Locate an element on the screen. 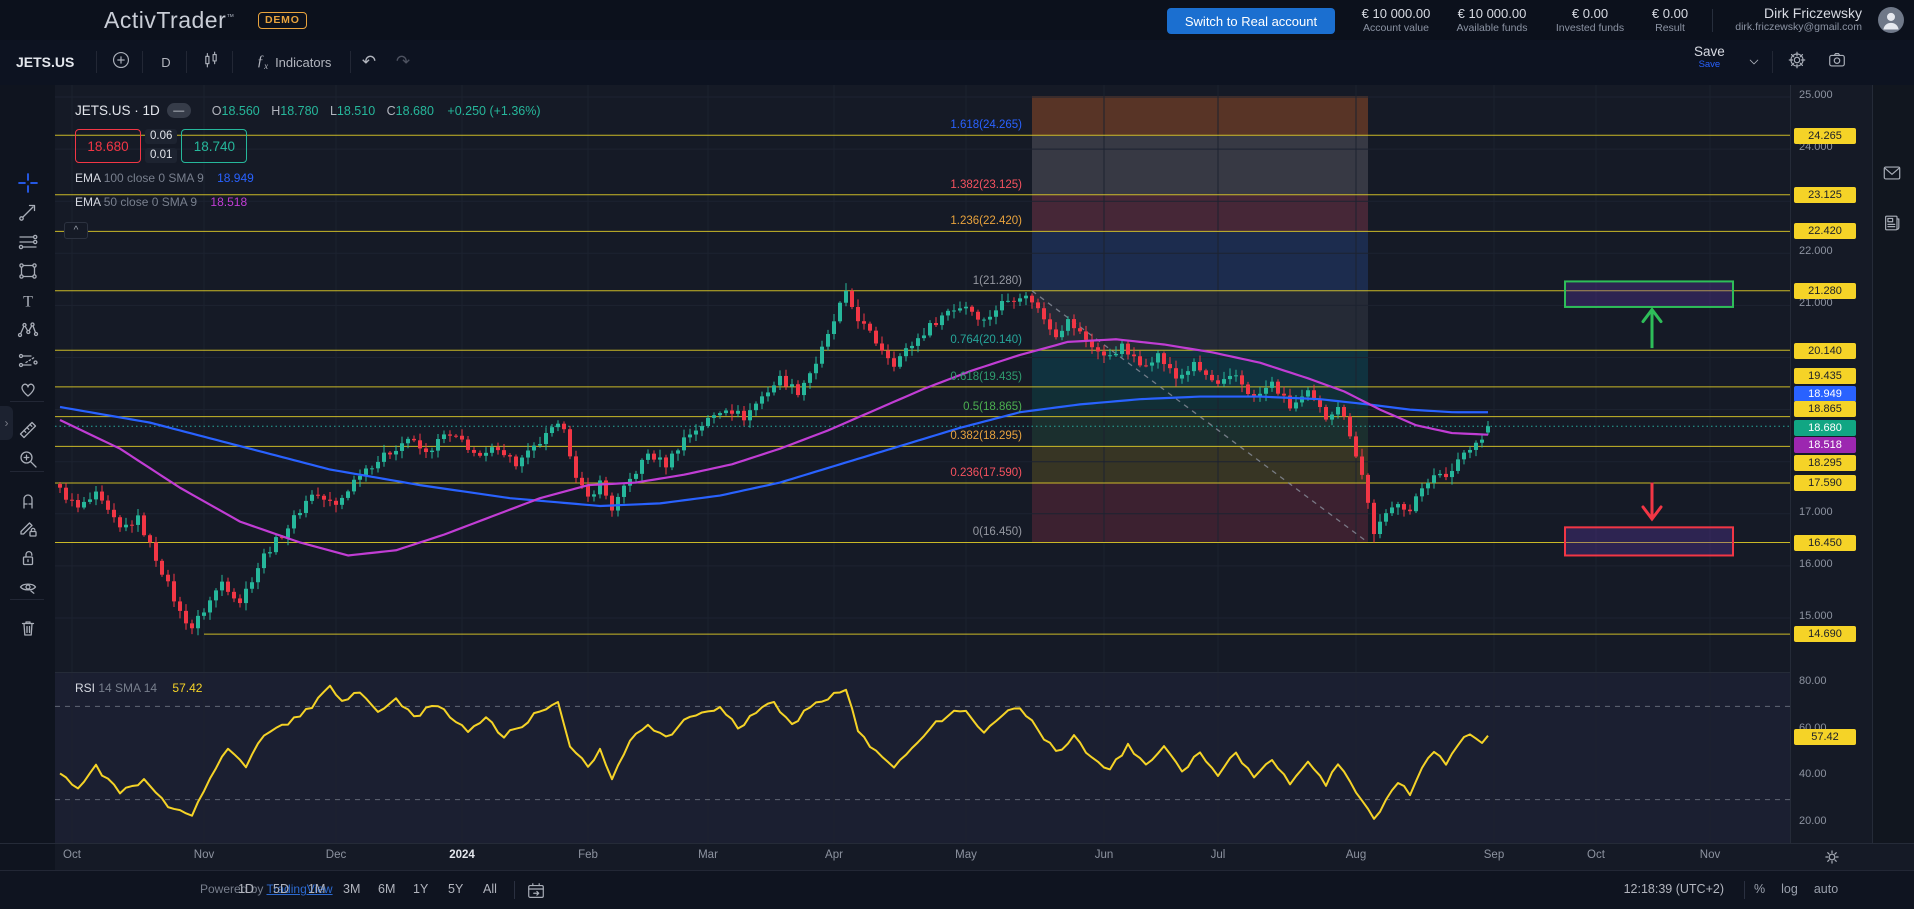 The image size is (1914, 909). tool-draw-lock is located at coordinates (28, 528).